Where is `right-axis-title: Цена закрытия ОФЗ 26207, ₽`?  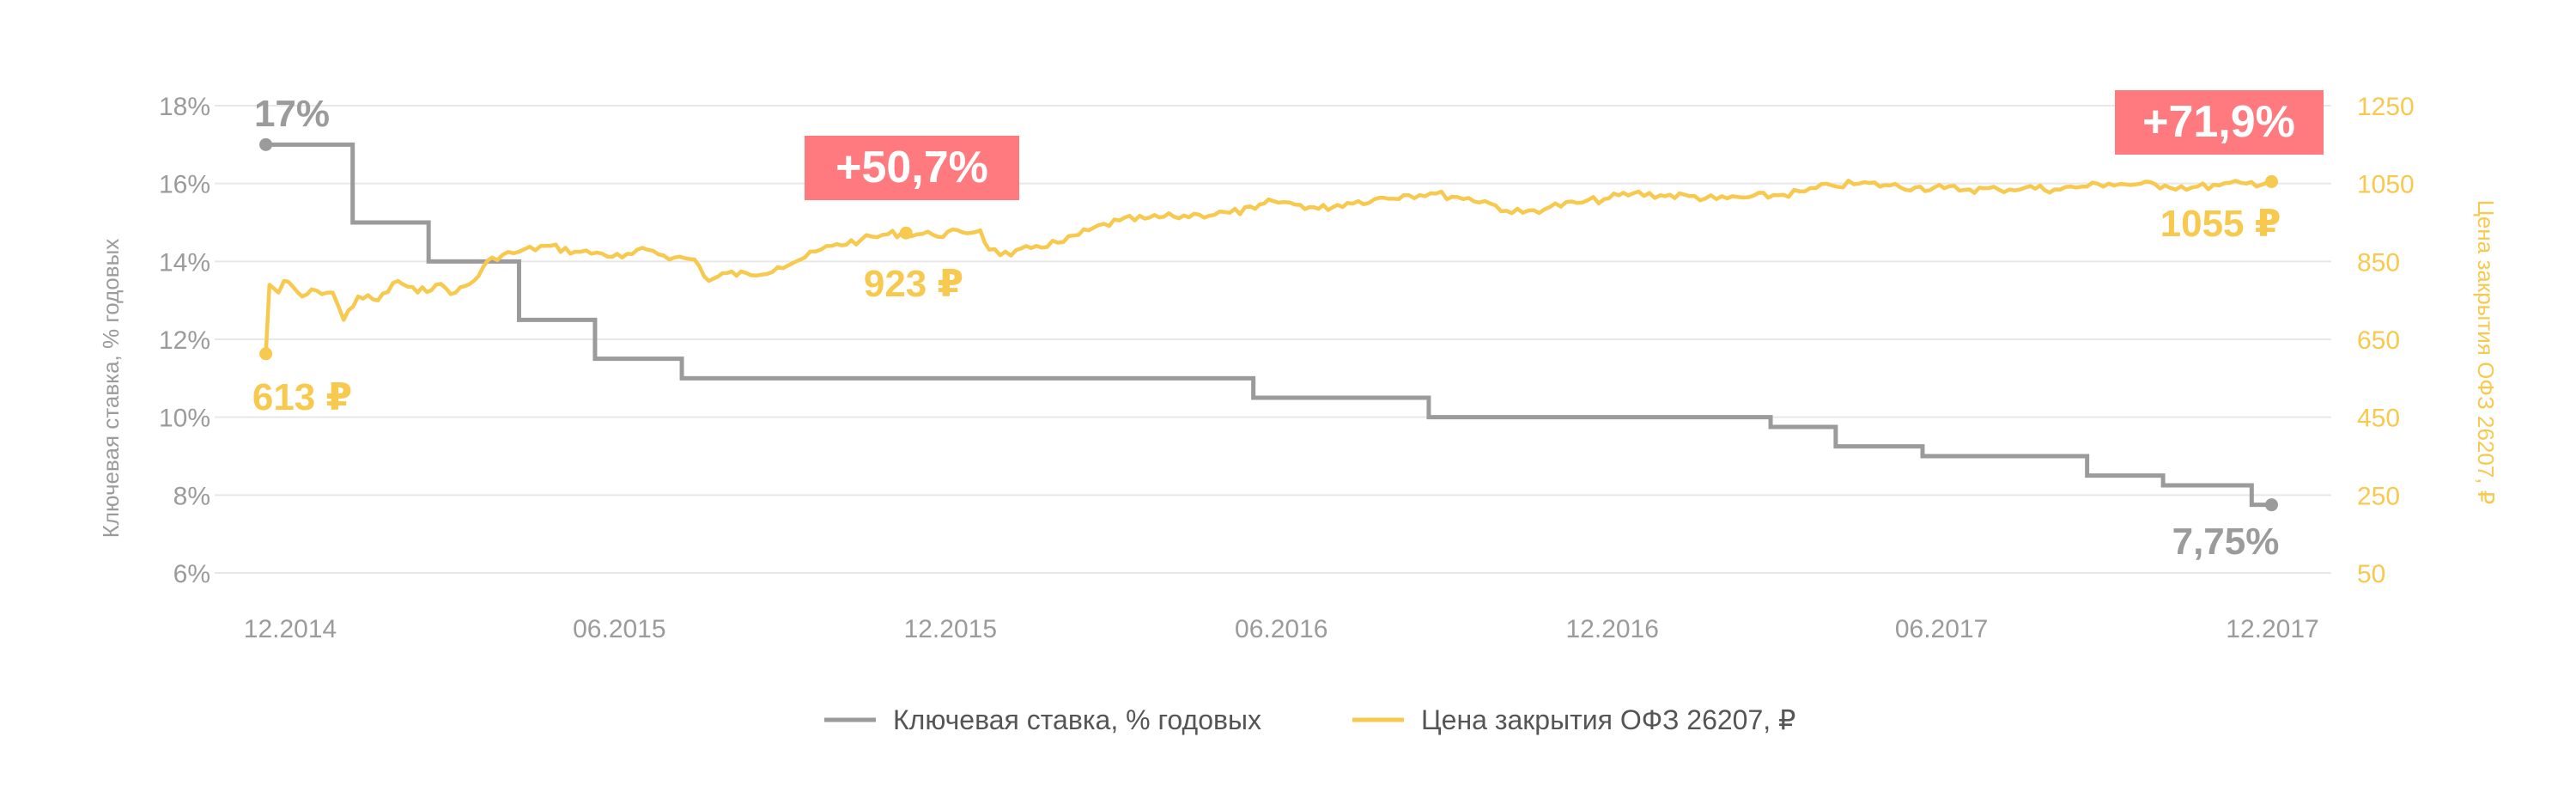
right-axis-title: Цена закрытия ОФЗ 26207, ₽ is located at coordinates (2486, 352).